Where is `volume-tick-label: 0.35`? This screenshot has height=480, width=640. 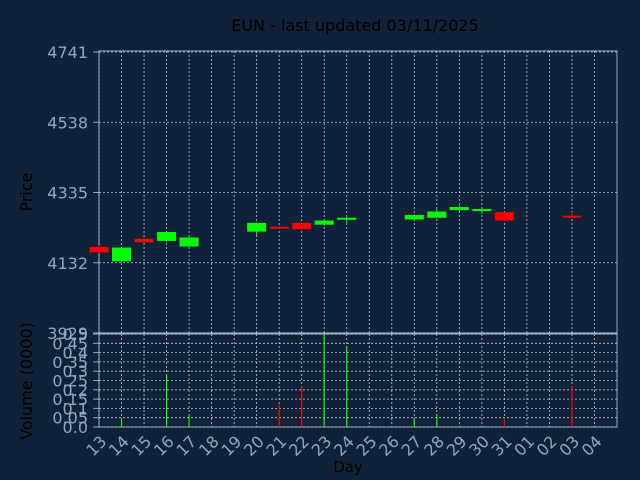 volume-tick-label: 0.35 is located at coordinates (70, 362).